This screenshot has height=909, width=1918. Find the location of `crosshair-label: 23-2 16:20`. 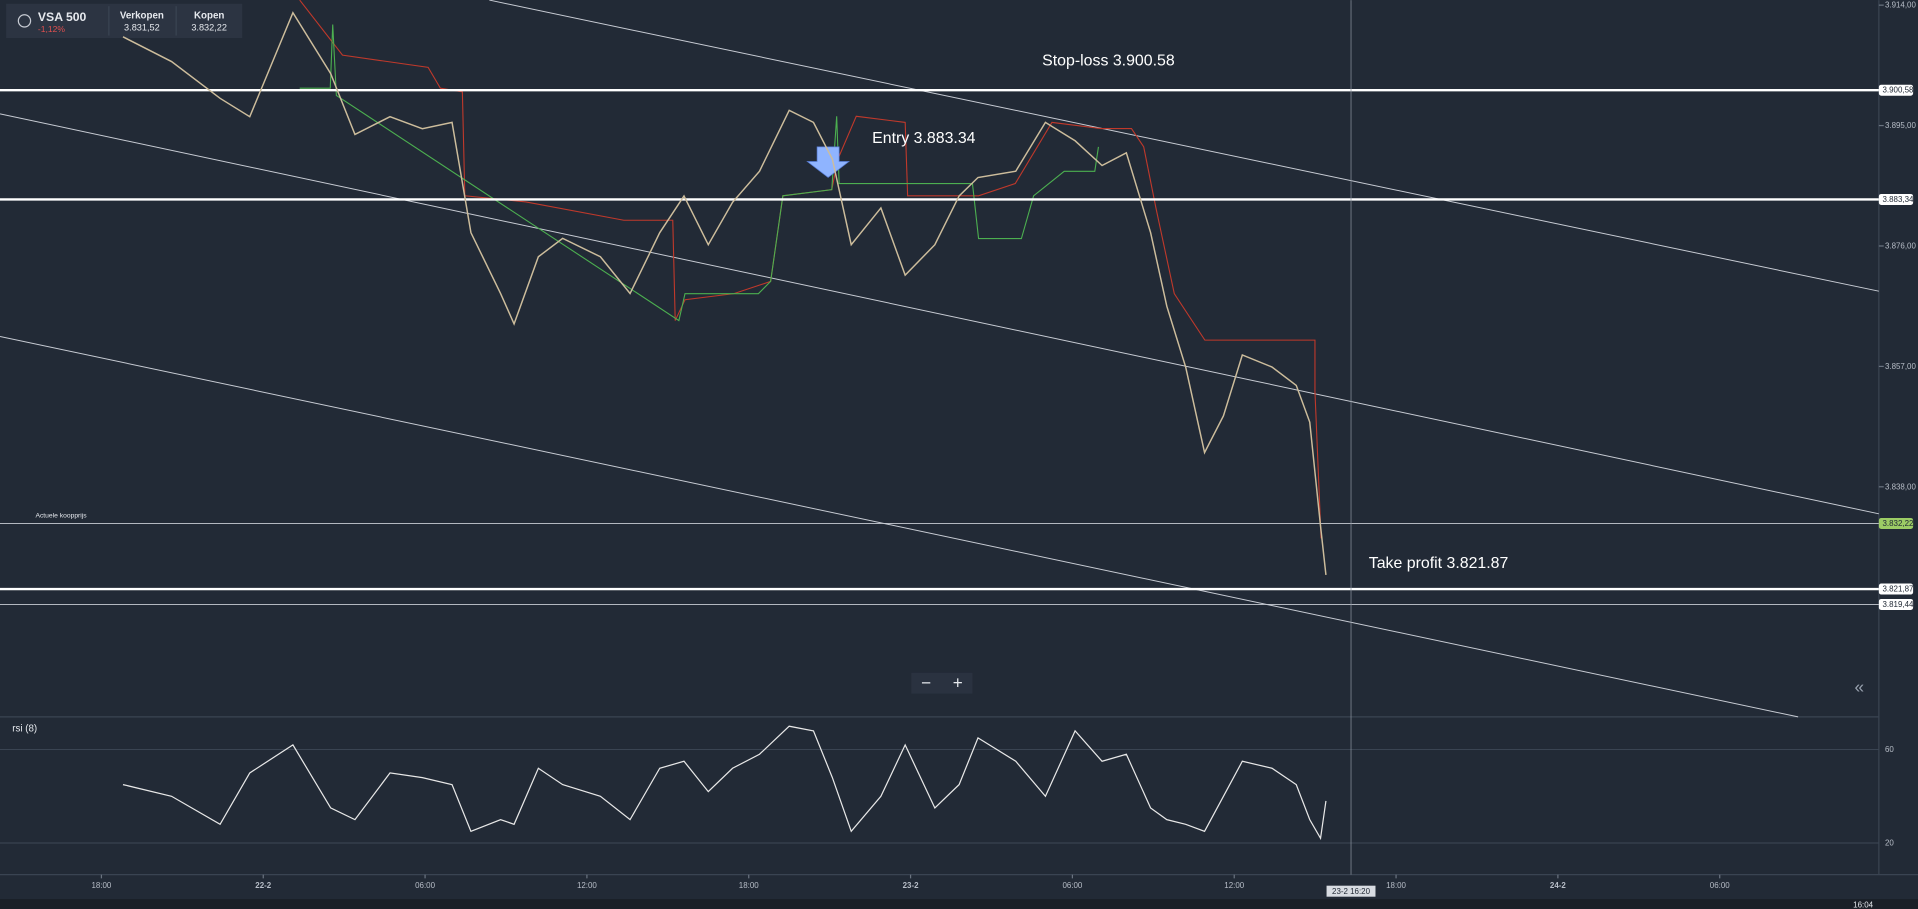

crosshair-label: 23-2 16:20 is located at coordinates (1351, 891).